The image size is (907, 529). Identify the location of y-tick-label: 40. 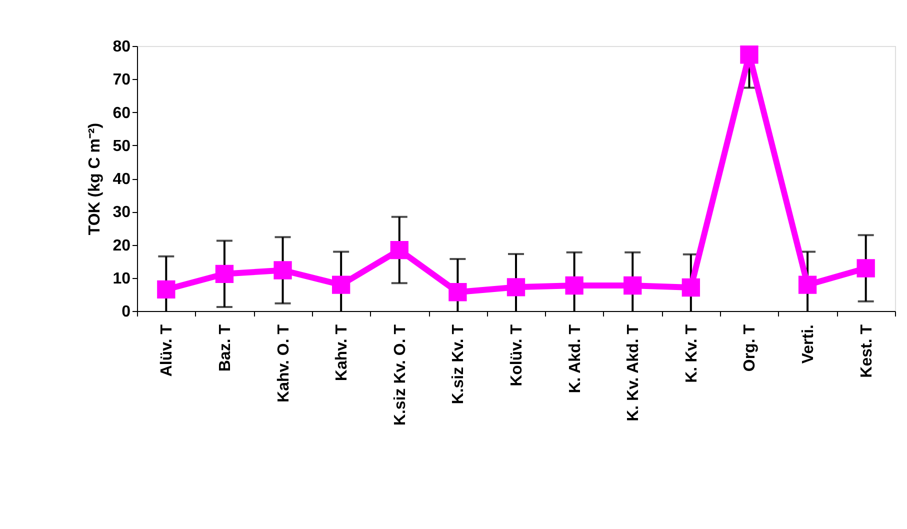
(121, 179).